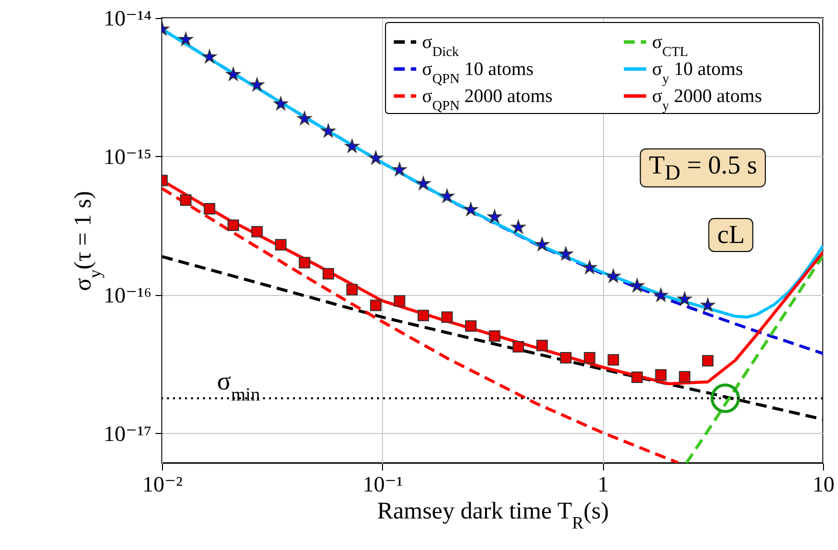 The width and height of the screenshot is (838, 550). Describe the element at coordinates (441, 45) in the screenshot. I see `legend-label: σ$_{Dick}$` at that location.